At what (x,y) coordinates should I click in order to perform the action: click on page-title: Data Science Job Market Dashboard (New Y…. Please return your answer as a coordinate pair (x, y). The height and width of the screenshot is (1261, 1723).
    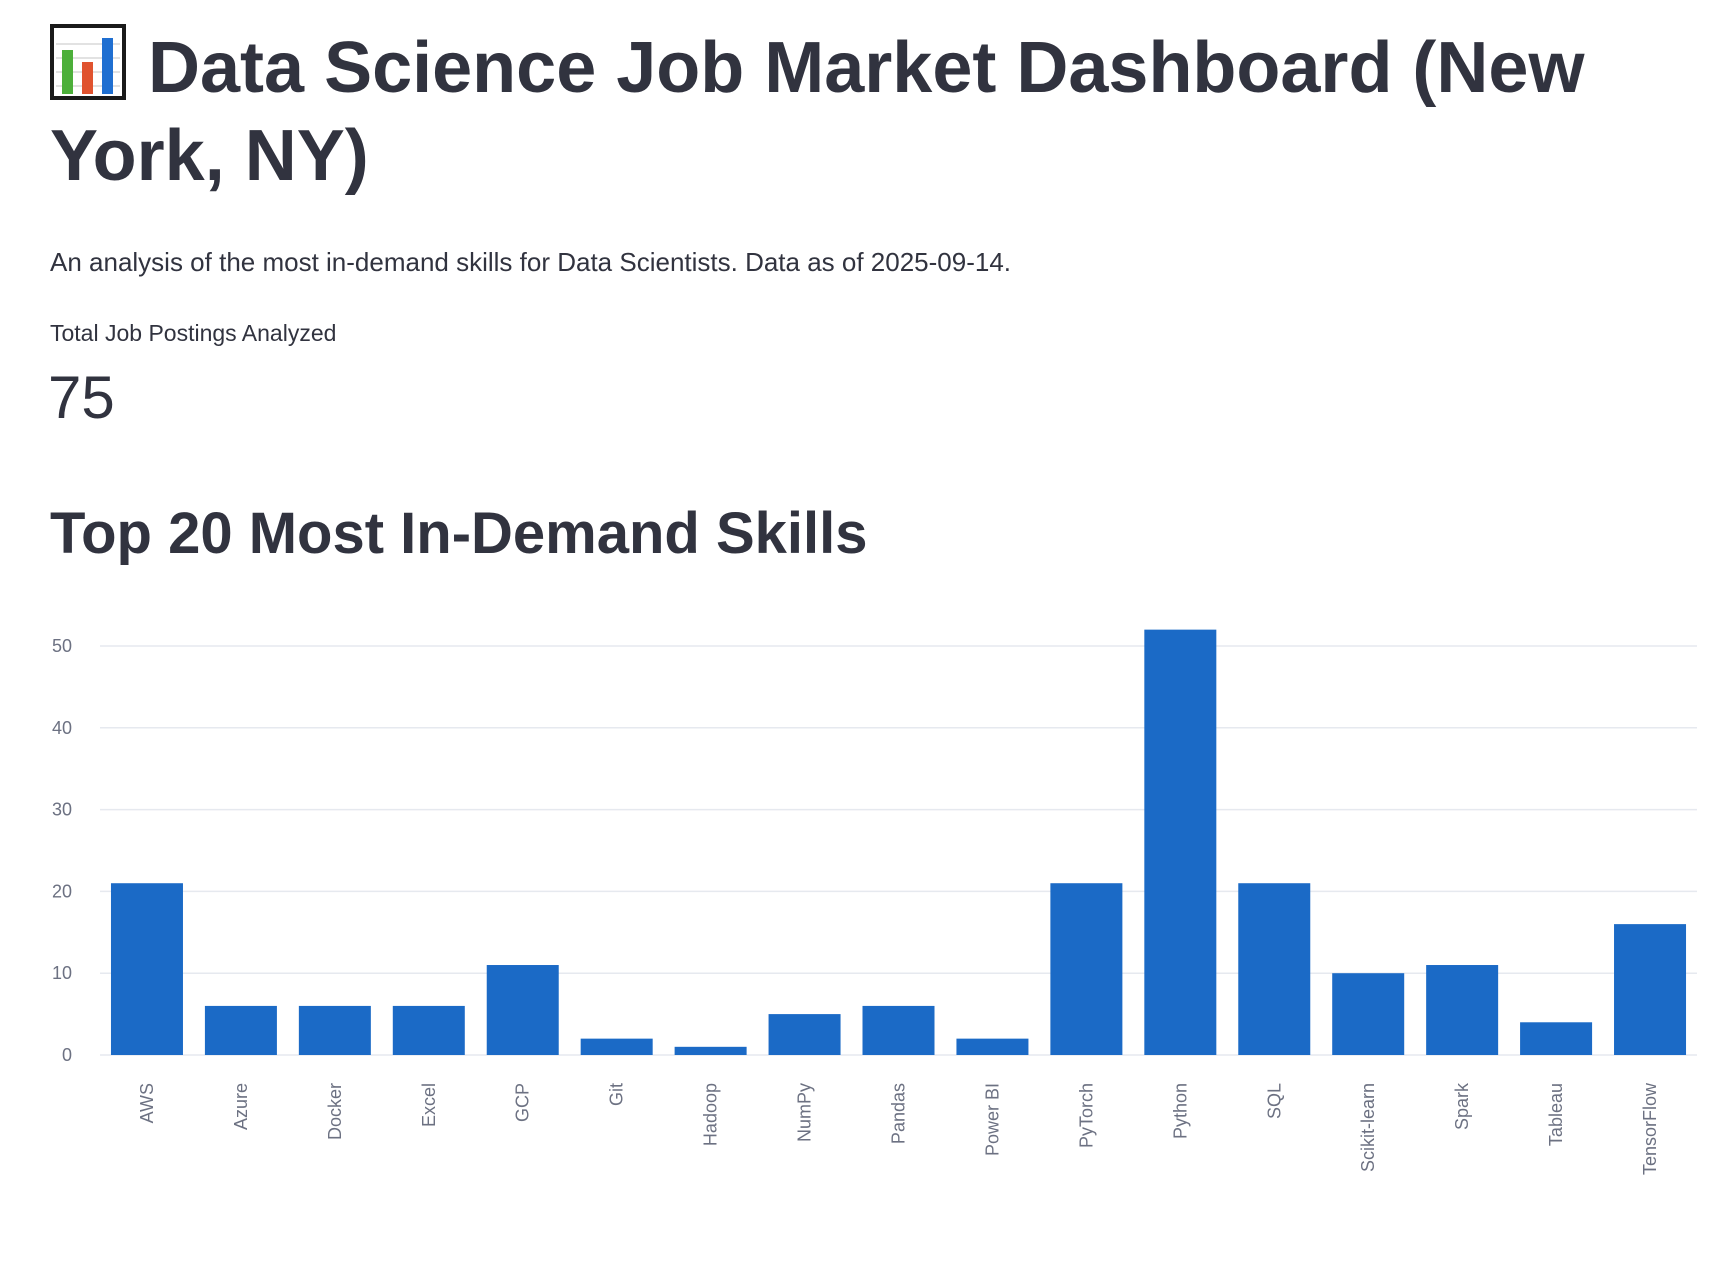
    Looking at the image, I should click on (830, 112).